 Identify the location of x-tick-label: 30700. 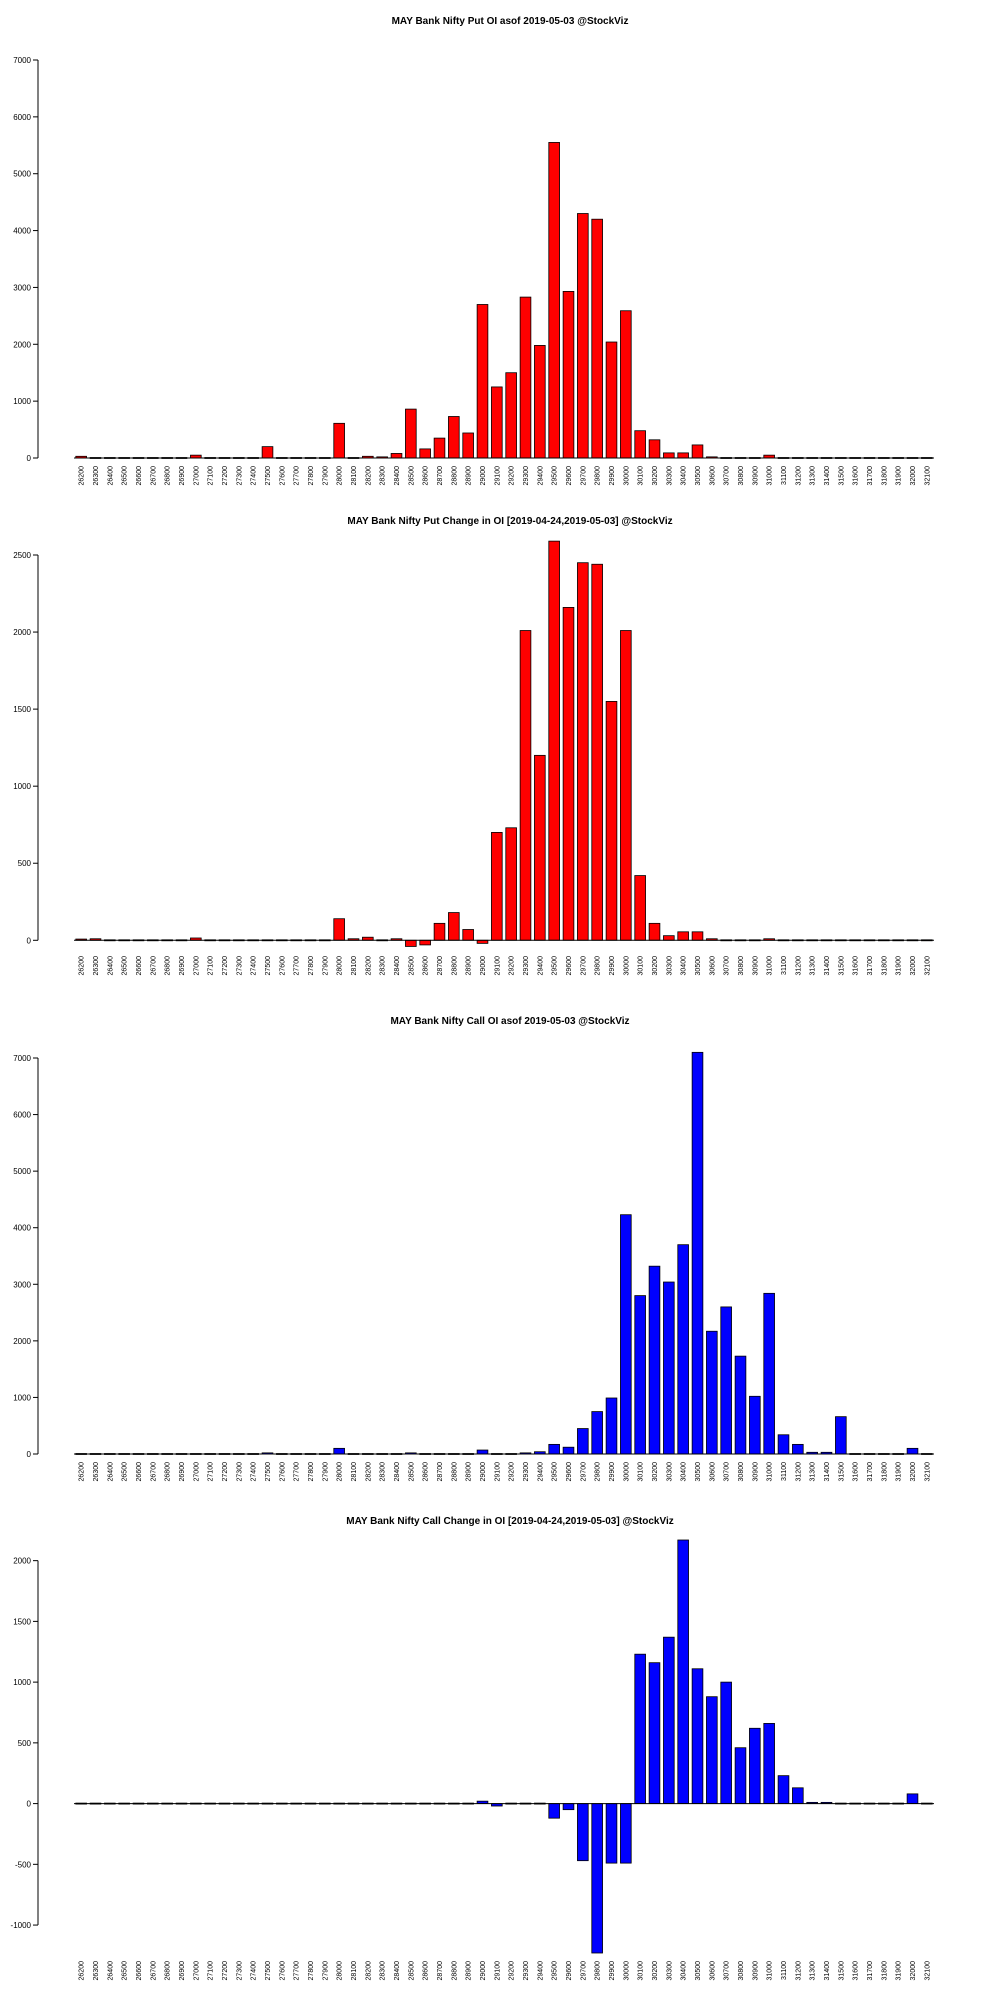
(727, 1971).